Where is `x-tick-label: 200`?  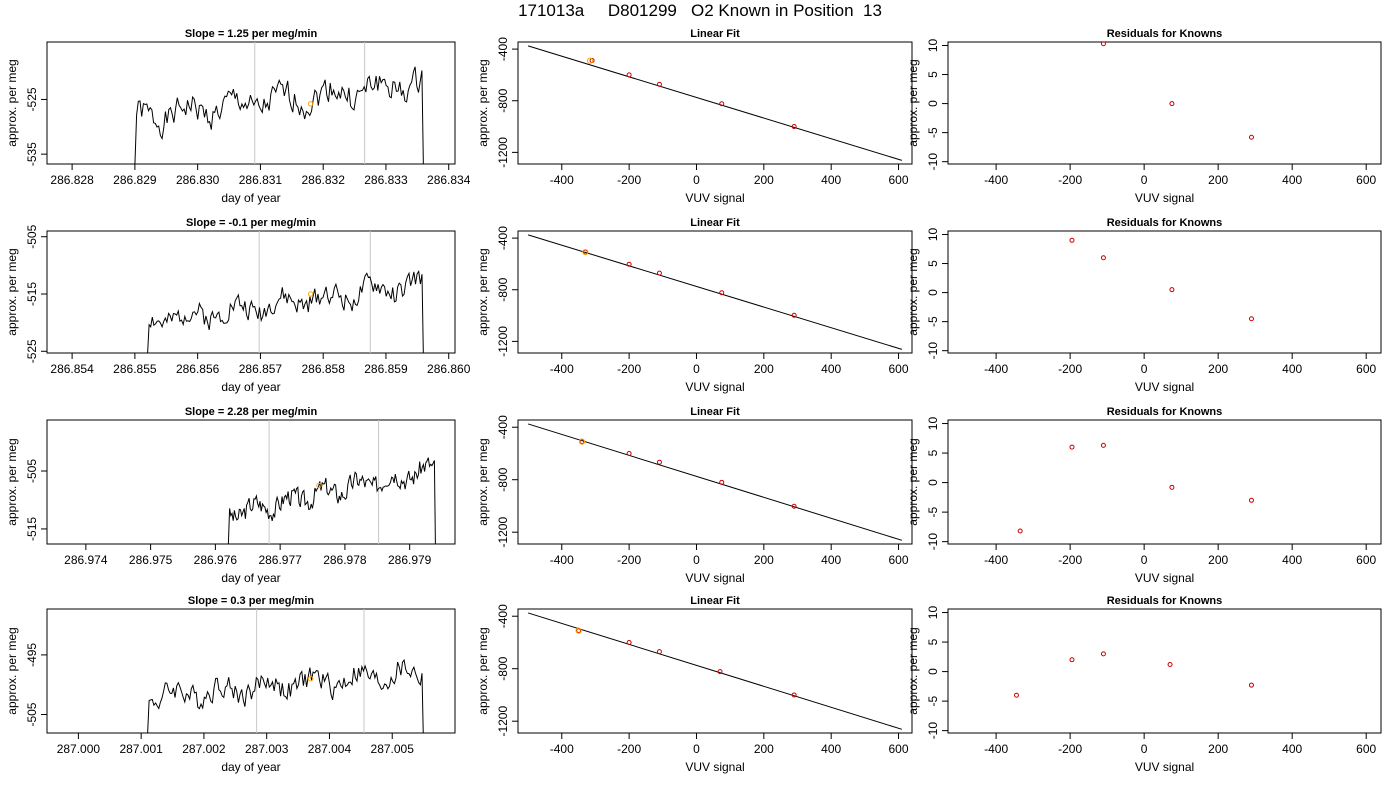 x-tick-label: 200 is located at coordinates (1218, 180).